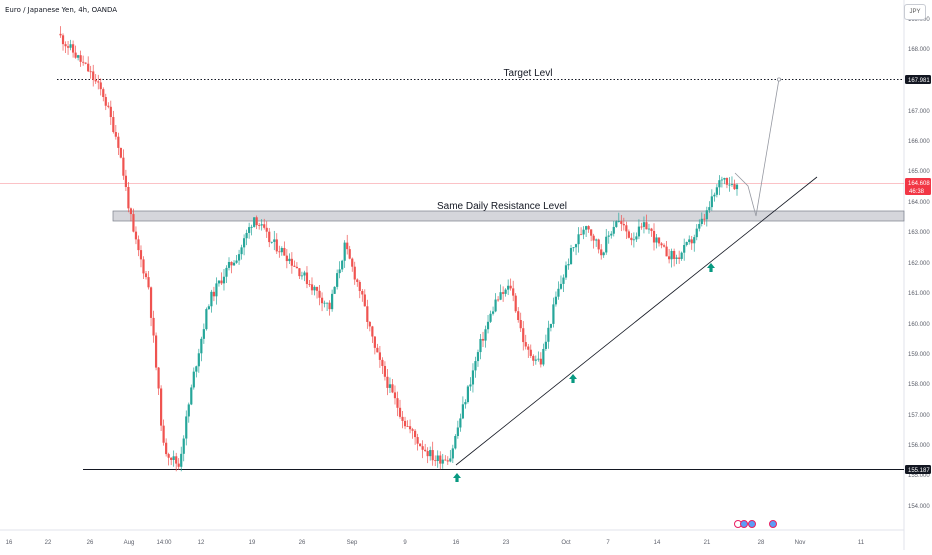 The height and width of the screenshot is (555, 932). What do you see at coordinates (508, 216) in the screenshot?
I see `resistance-band` at bounding box center [508, 216].